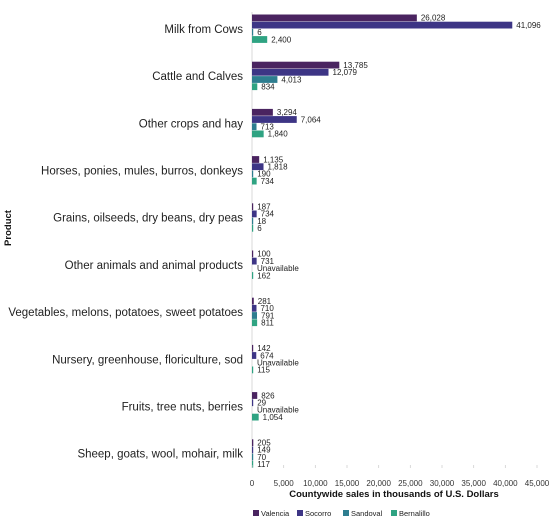 The image size is (550, 523). I want to click on data-label: 674, so click(267, 355).